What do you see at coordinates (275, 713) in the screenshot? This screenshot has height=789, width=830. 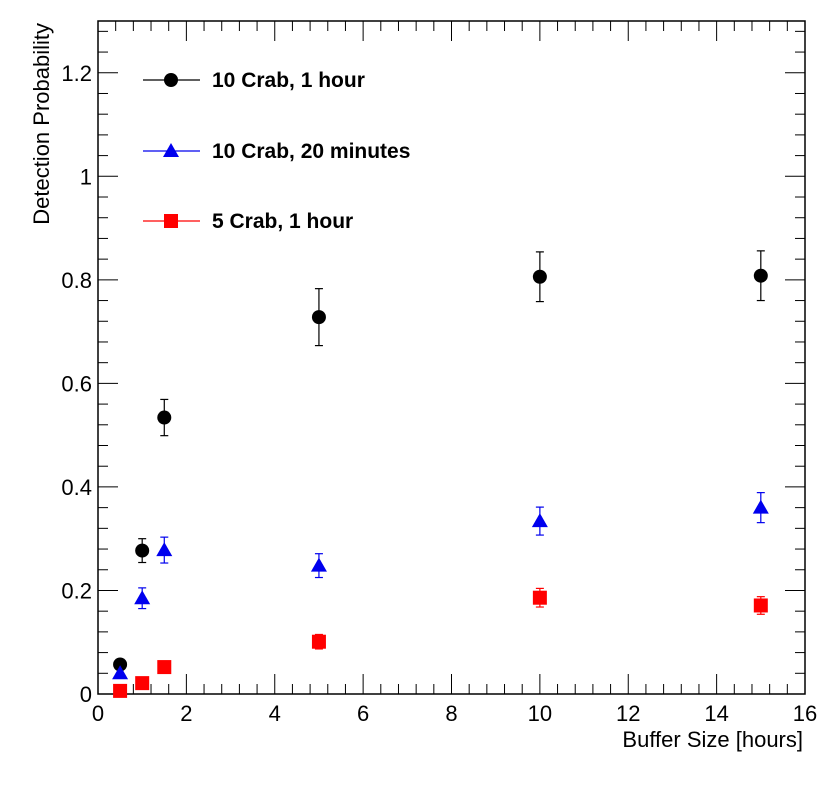 I see `x-tick-label: 4` at bounding box center [275, 713].